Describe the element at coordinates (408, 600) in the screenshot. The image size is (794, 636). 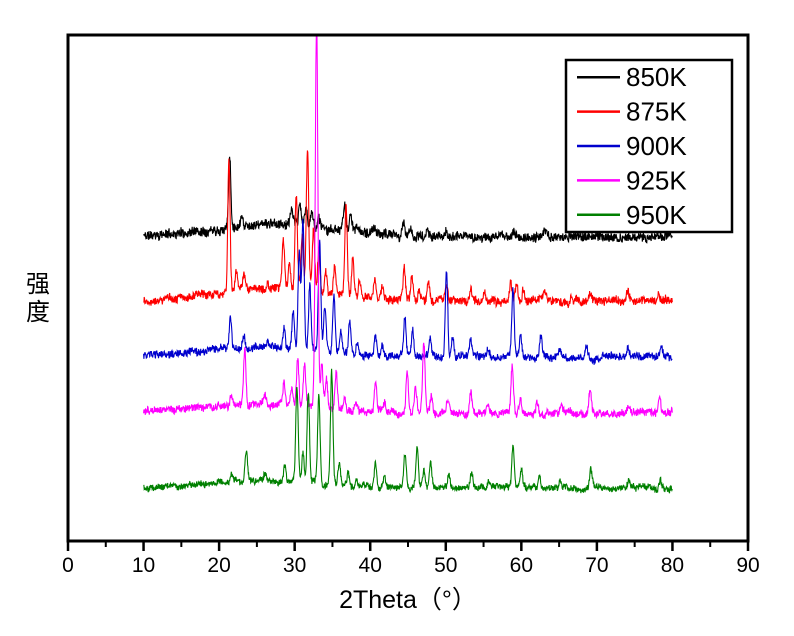
I see `x-axis-title: 2Theta（°）` at that location.